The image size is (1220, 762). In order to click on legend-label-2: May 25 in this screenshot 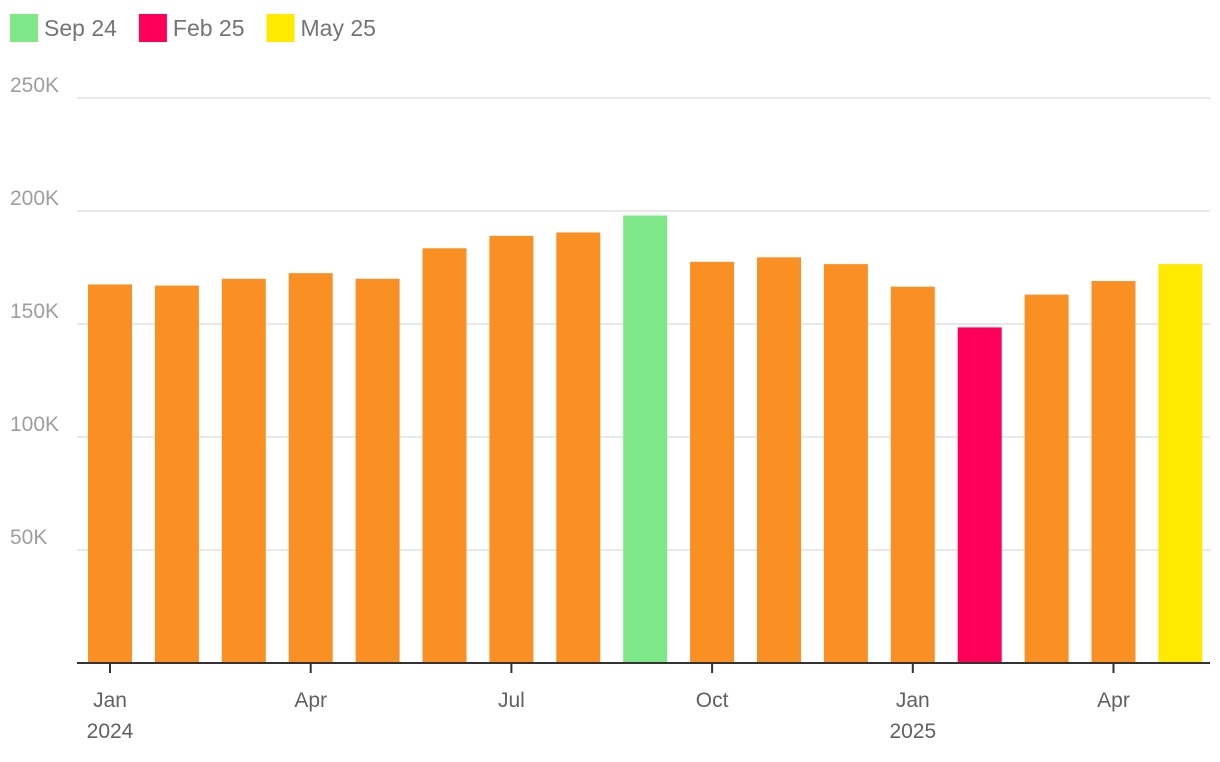, I will do `click(338, 28)`.